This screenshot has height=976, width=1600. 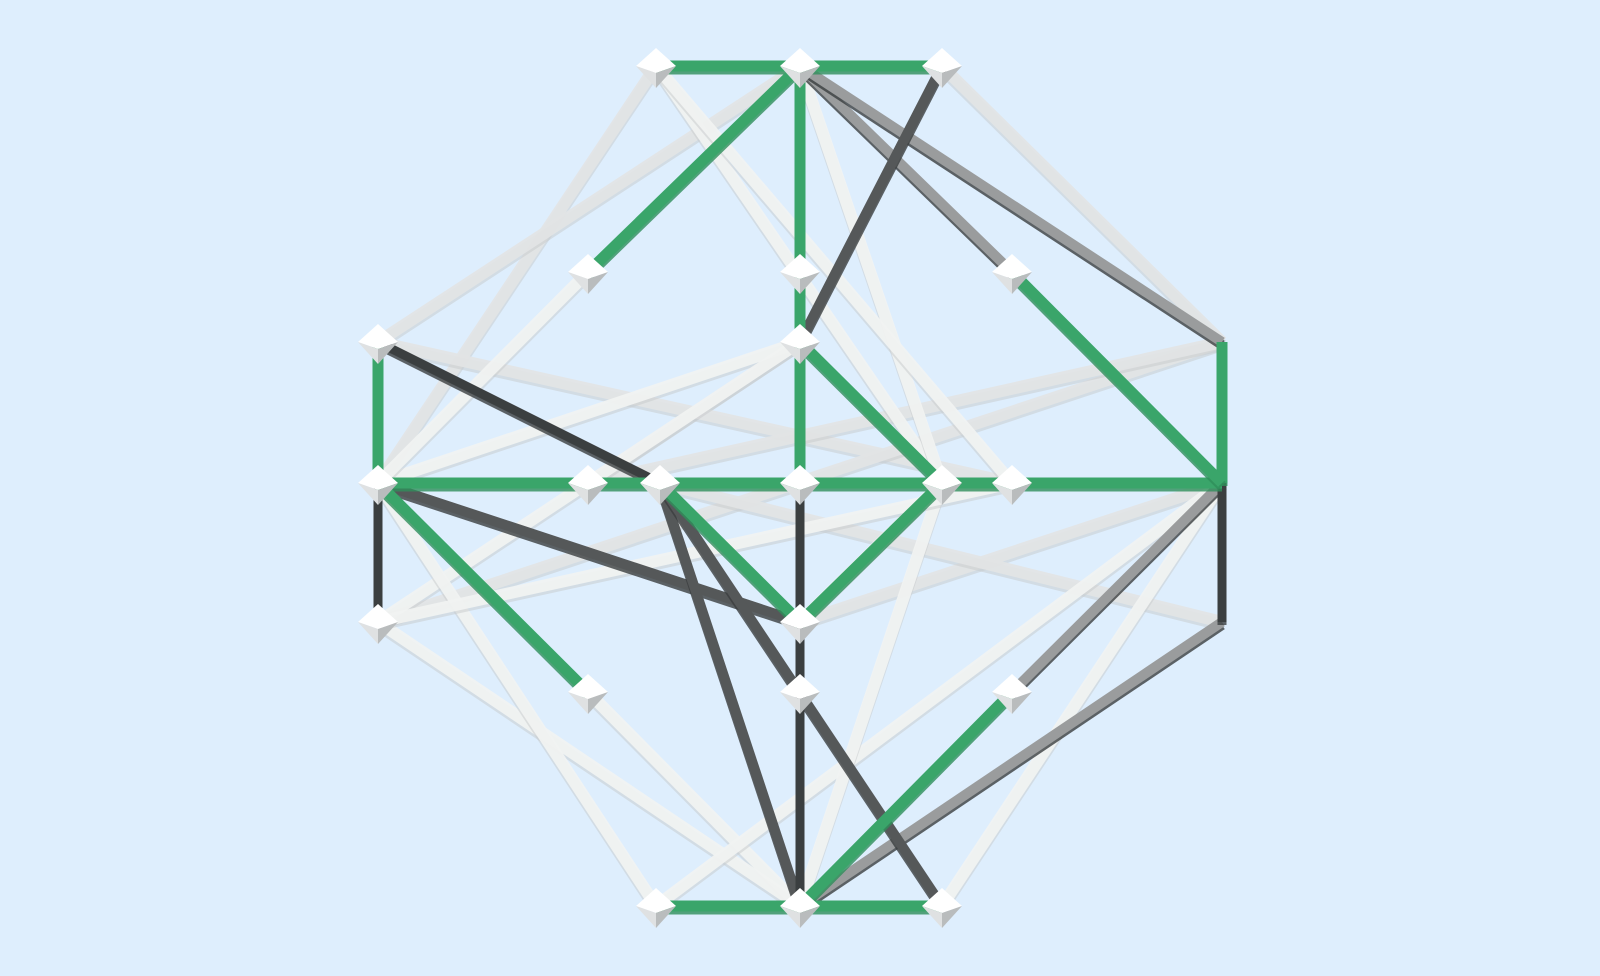 I want to click on octahedron-node-icon-LC, so click(x=800, y=624).